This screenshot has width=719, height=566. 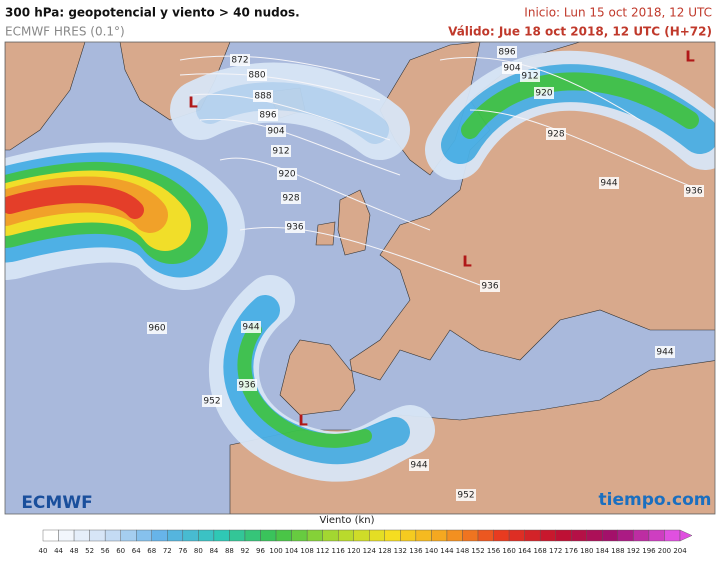 I want to click on contour-label: 872, so click(x=239, y=61).